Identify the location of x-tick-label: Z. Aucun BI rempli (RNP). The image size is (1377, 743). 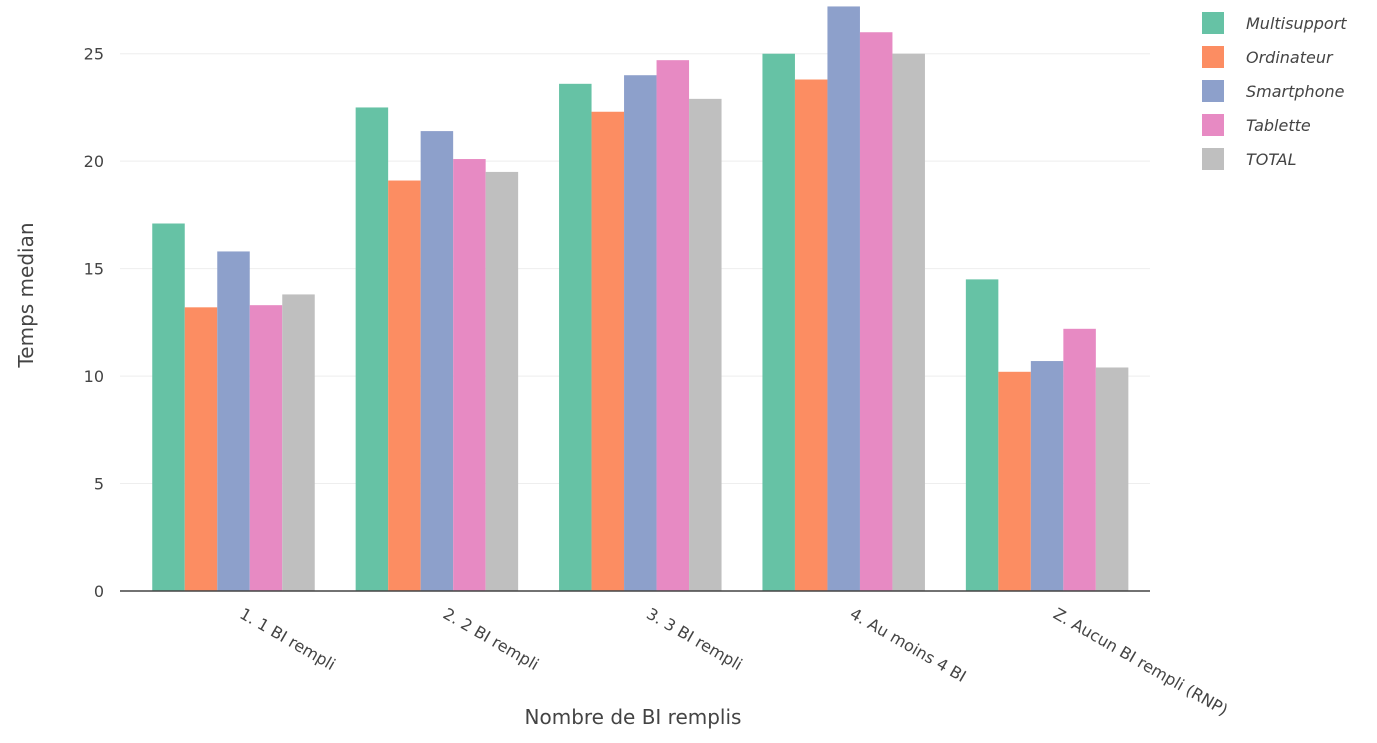
(1140, 662).